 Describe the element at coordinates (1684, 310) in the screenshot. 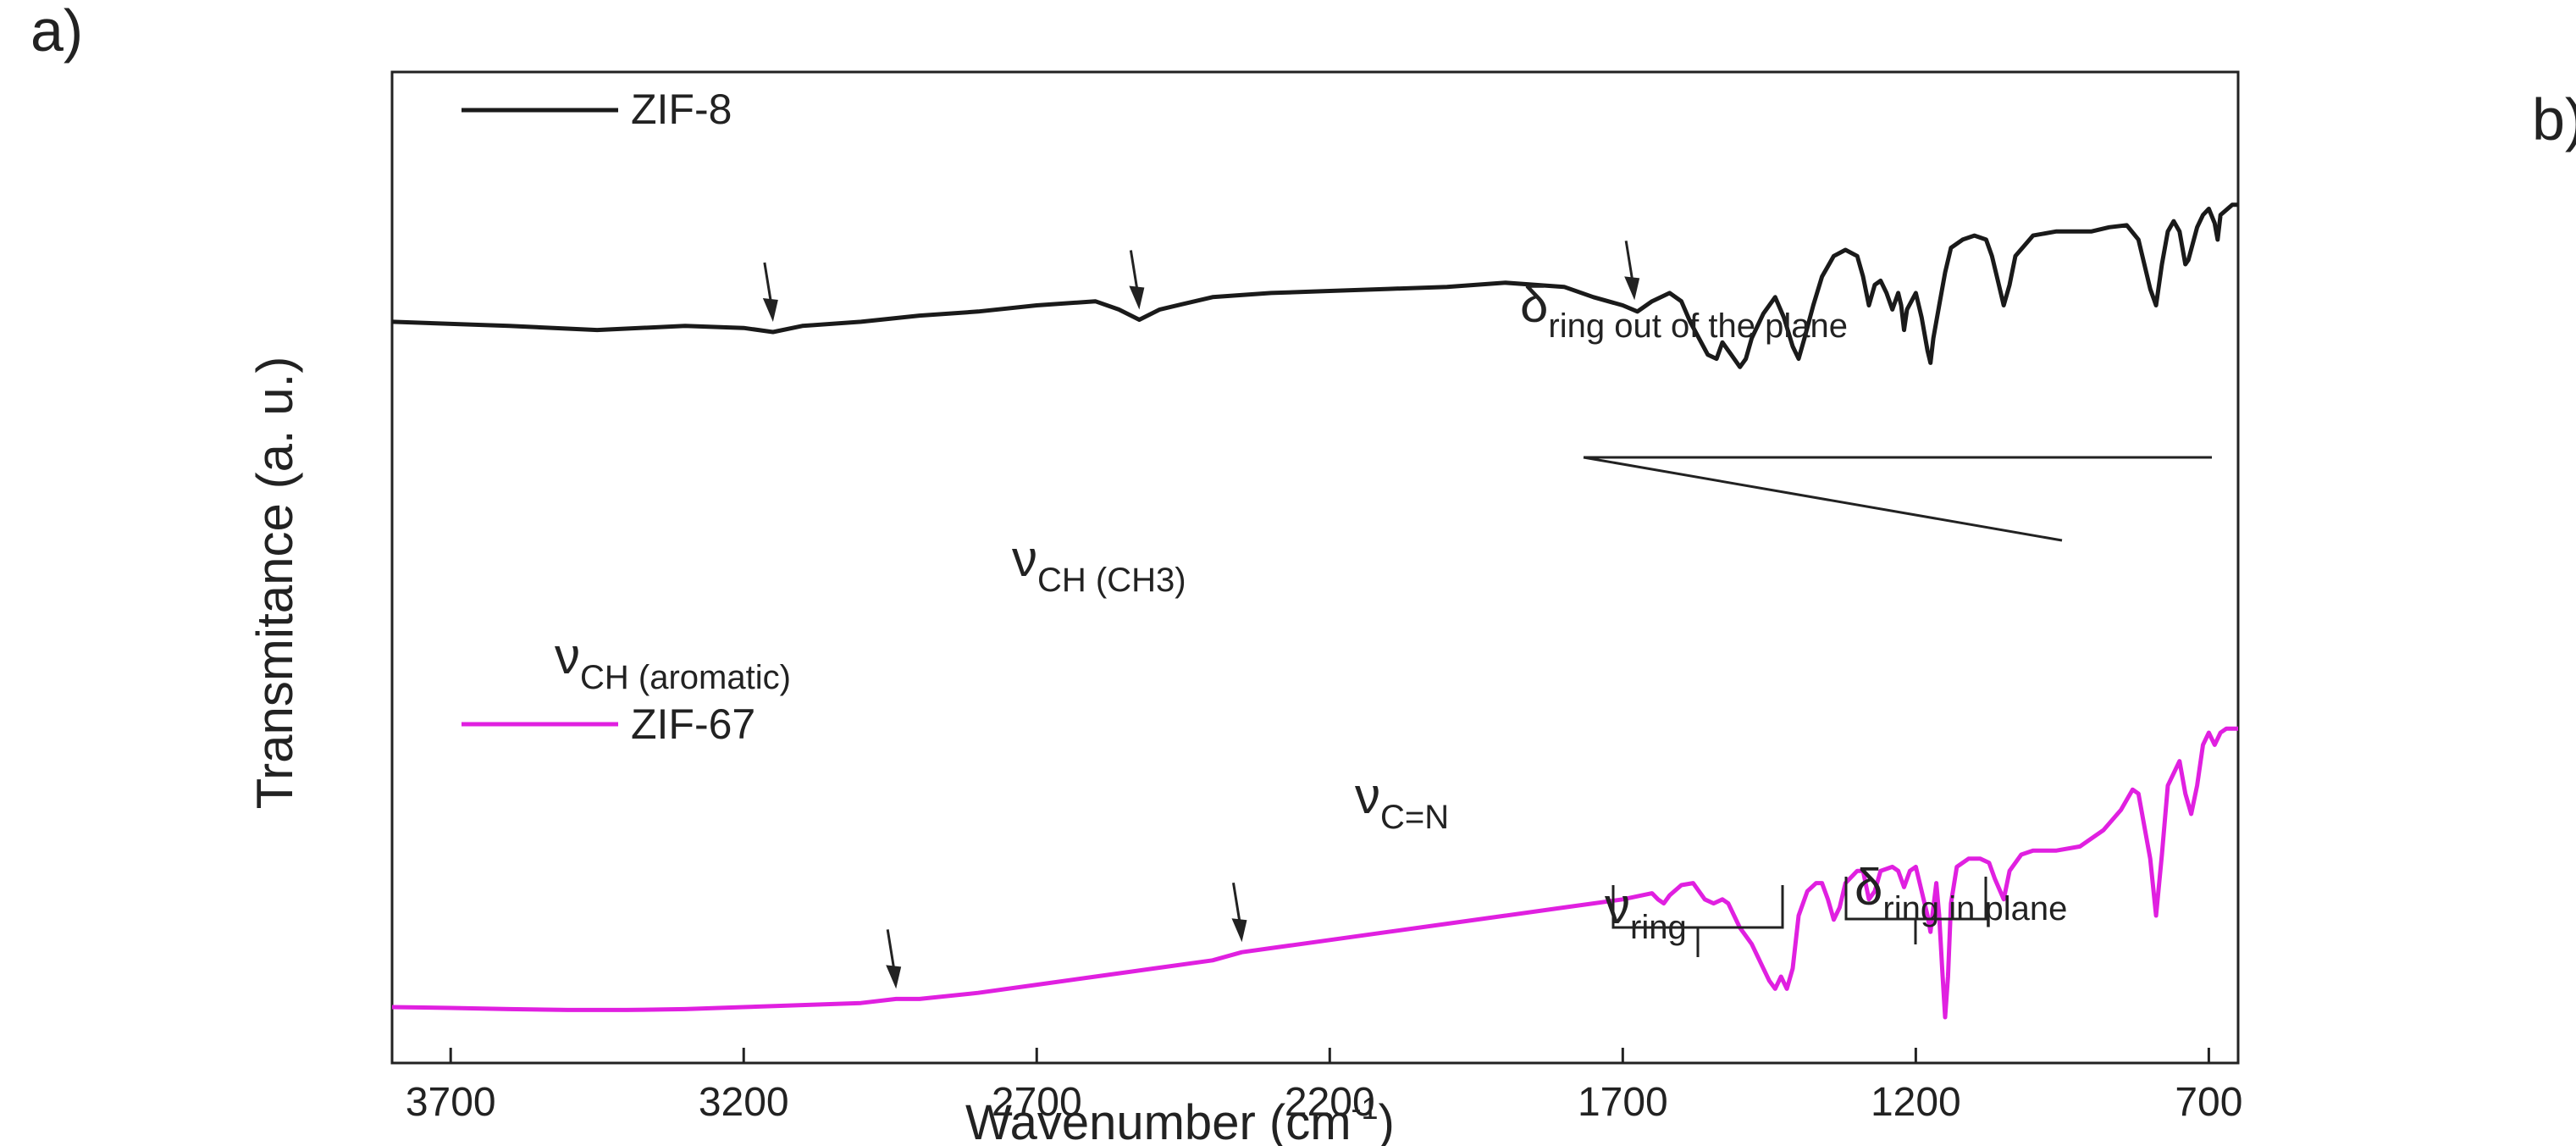

I see `annotation-delta-ring-out-of-plane: δring out of the plane` at that location.